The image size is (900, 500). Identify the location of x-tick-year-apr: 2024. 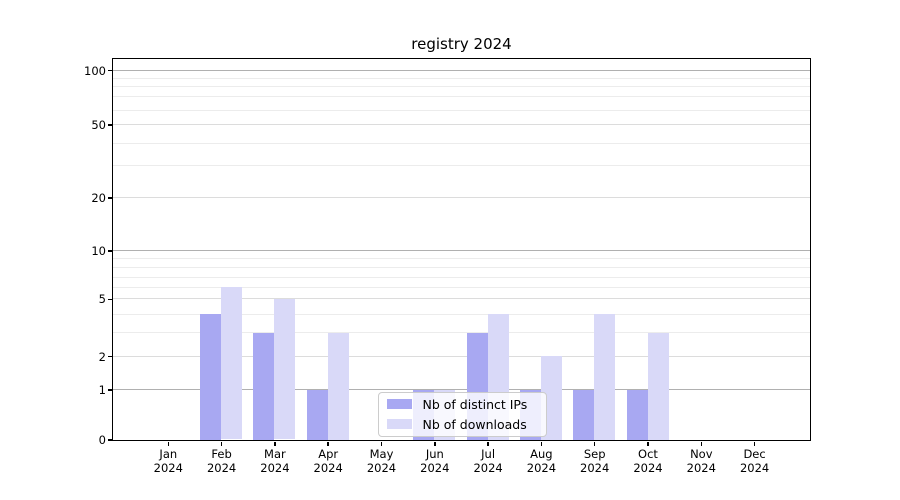
(328, 467).